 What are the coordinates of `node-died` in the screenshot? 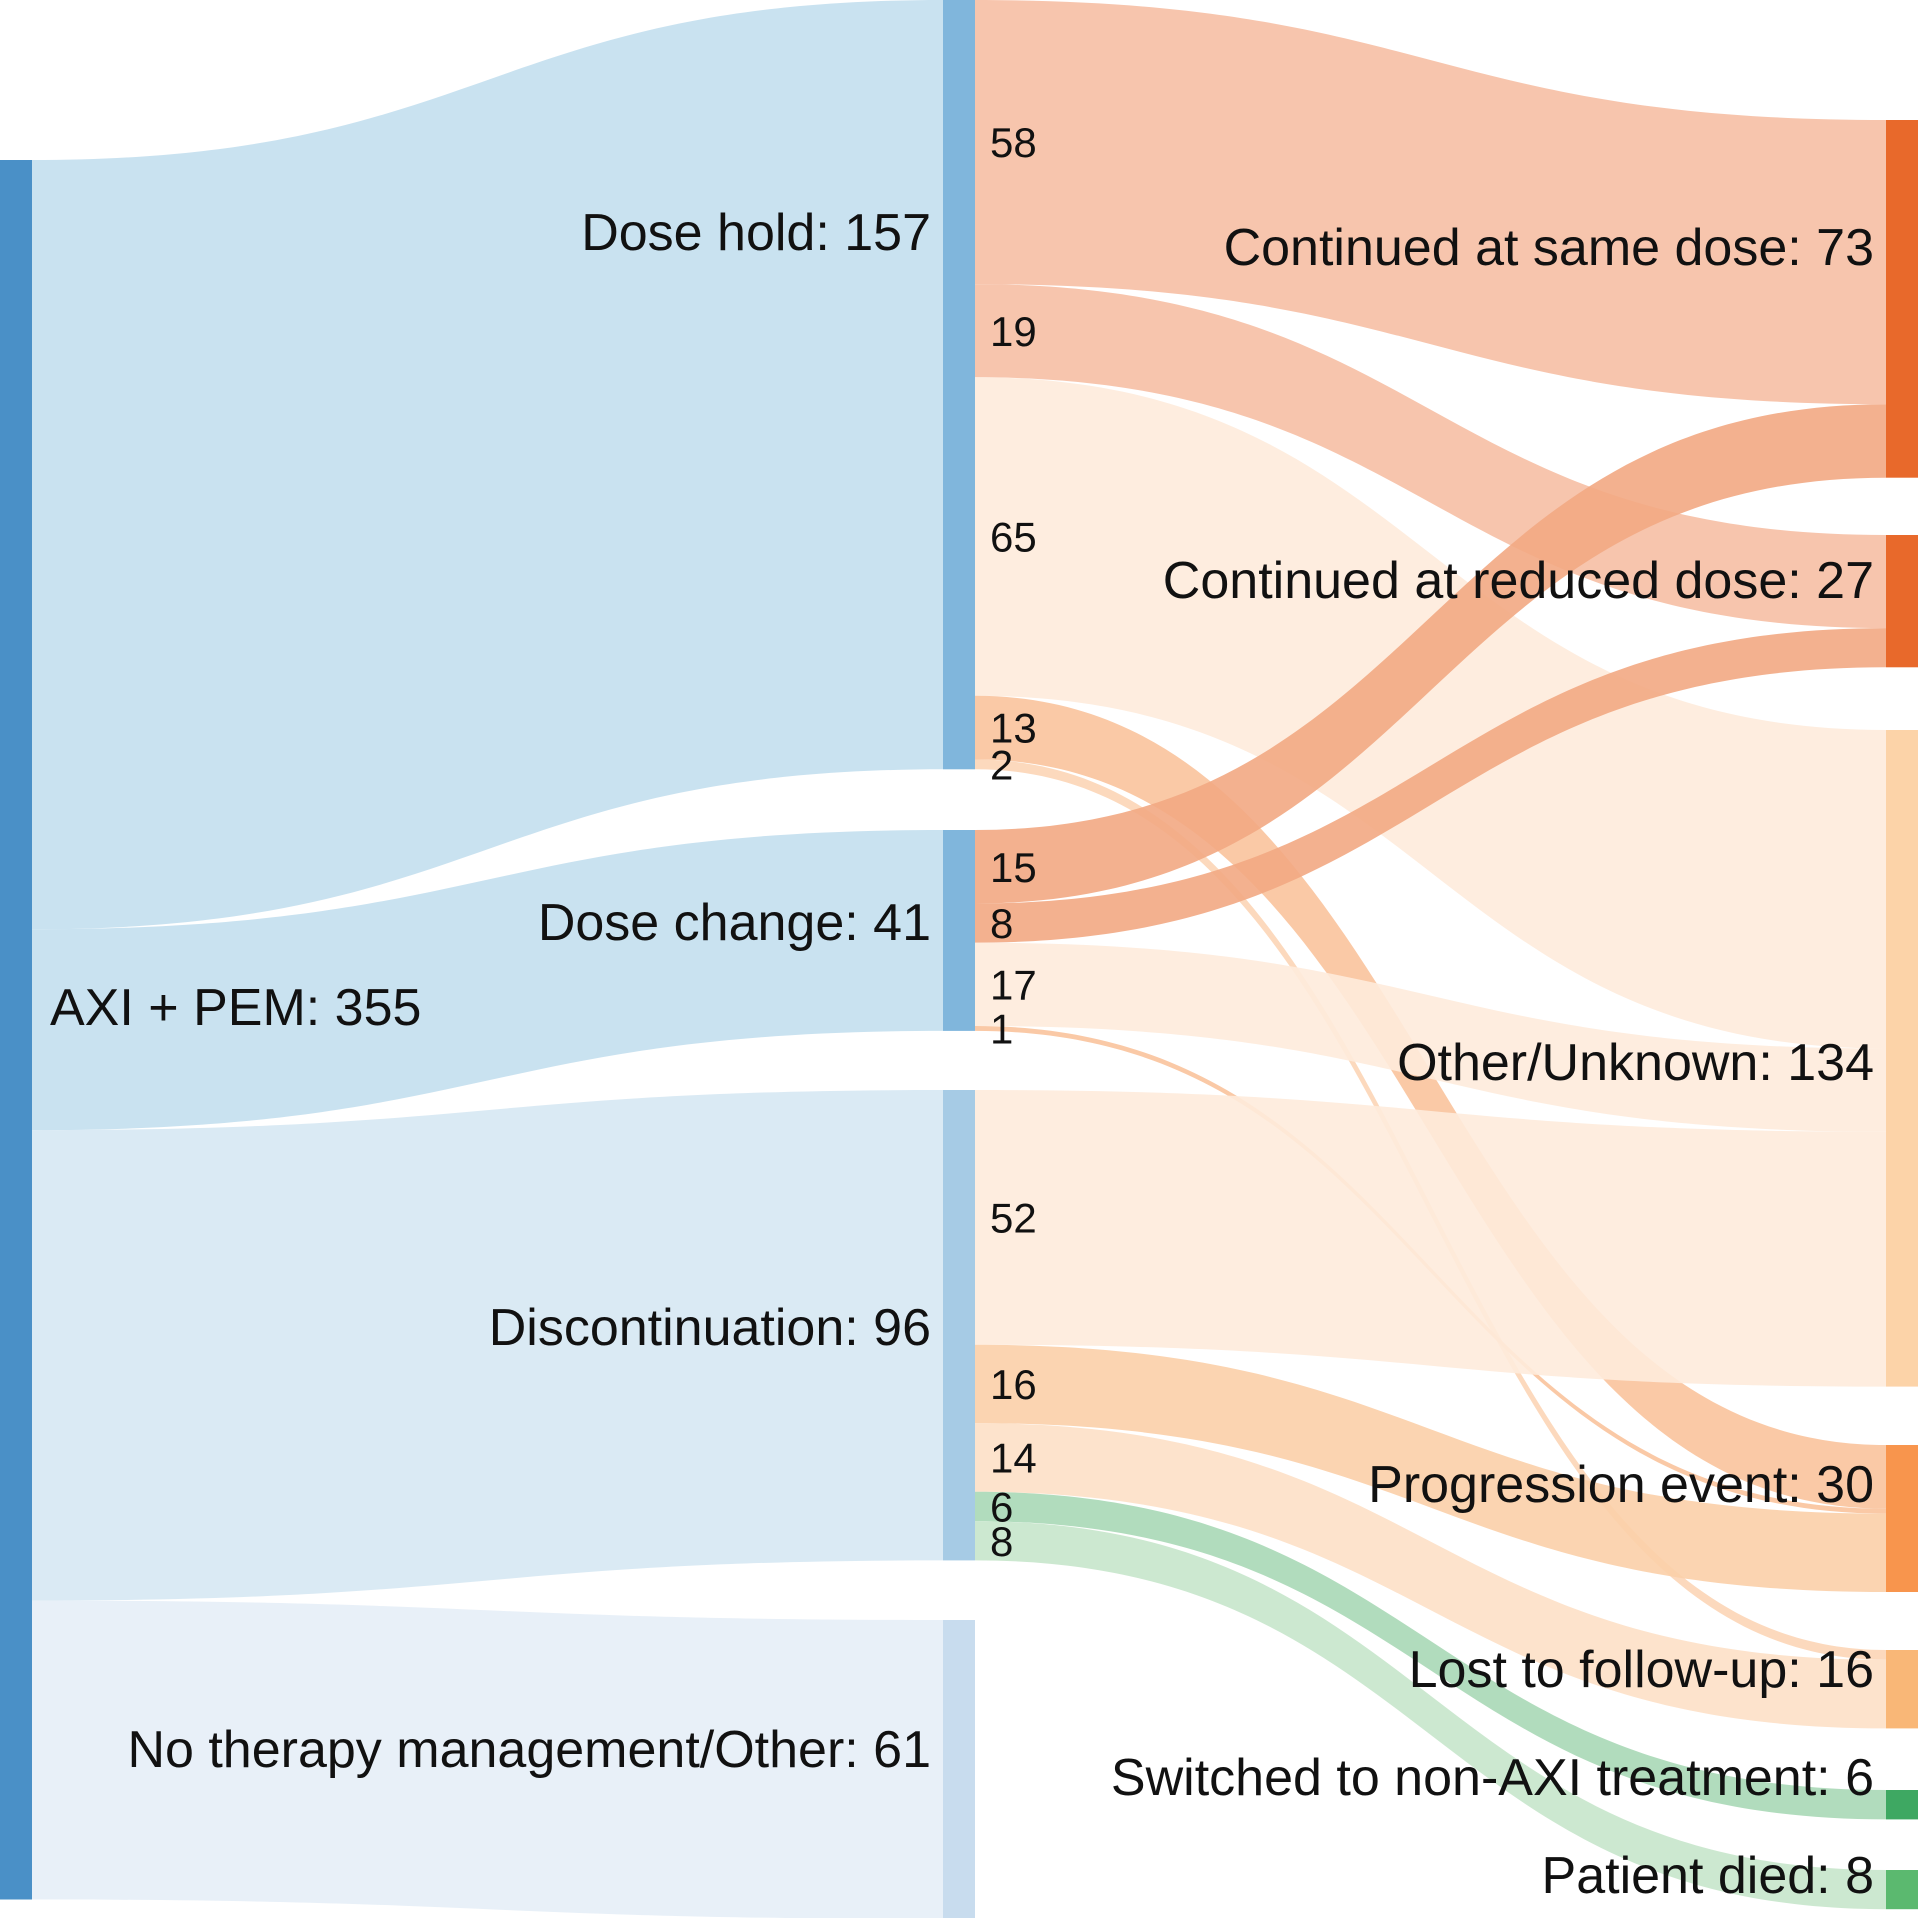 It's located at (1902, 1890).